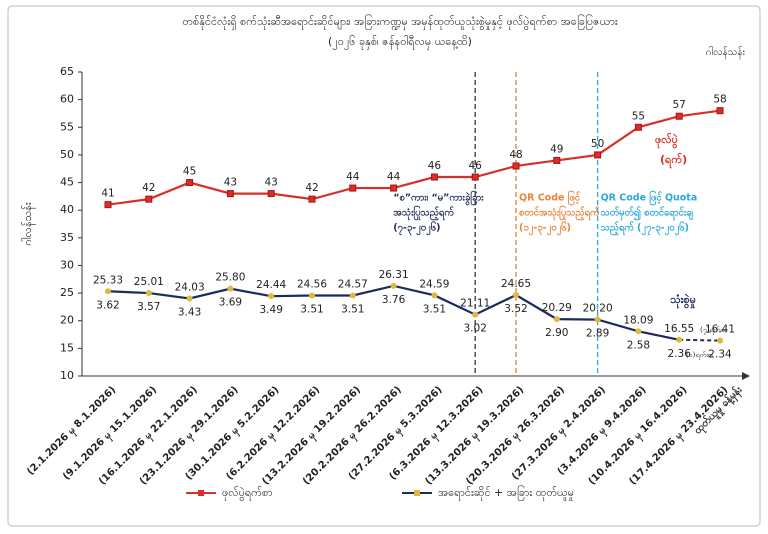 This screenshot has height=534, width=768. Describe the element at coordinates (67, 99) in the screenshot. I see `y-tick-label: 60` at that location.